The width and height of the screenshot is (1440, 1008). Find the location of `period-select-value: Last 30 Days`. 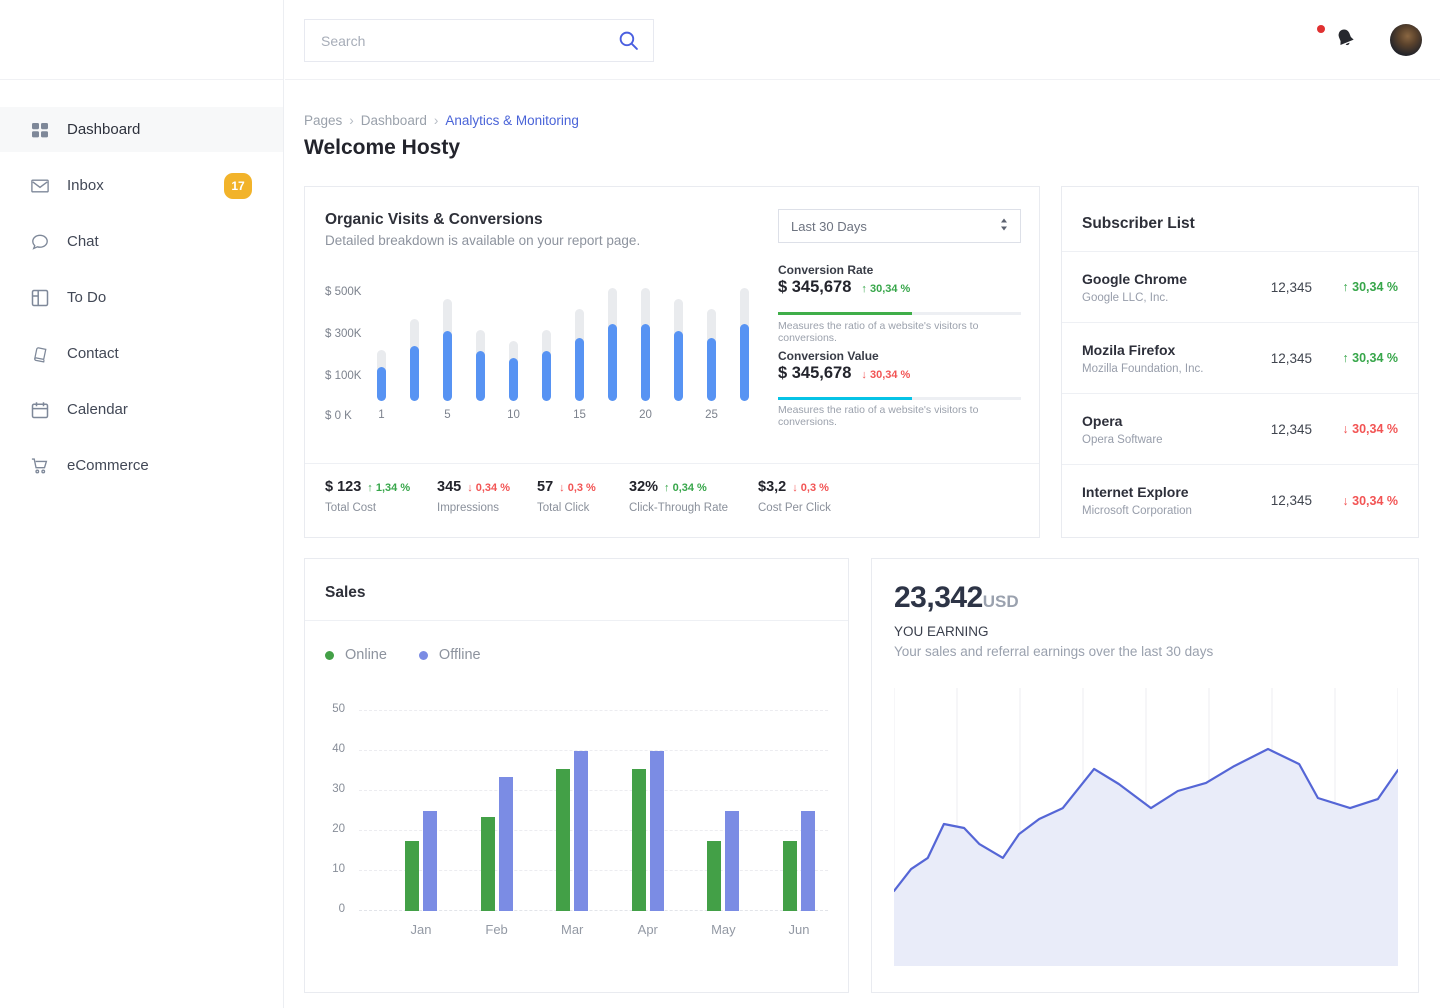

period-select-value: Last 30 Days is located at coordinates (829, 226).